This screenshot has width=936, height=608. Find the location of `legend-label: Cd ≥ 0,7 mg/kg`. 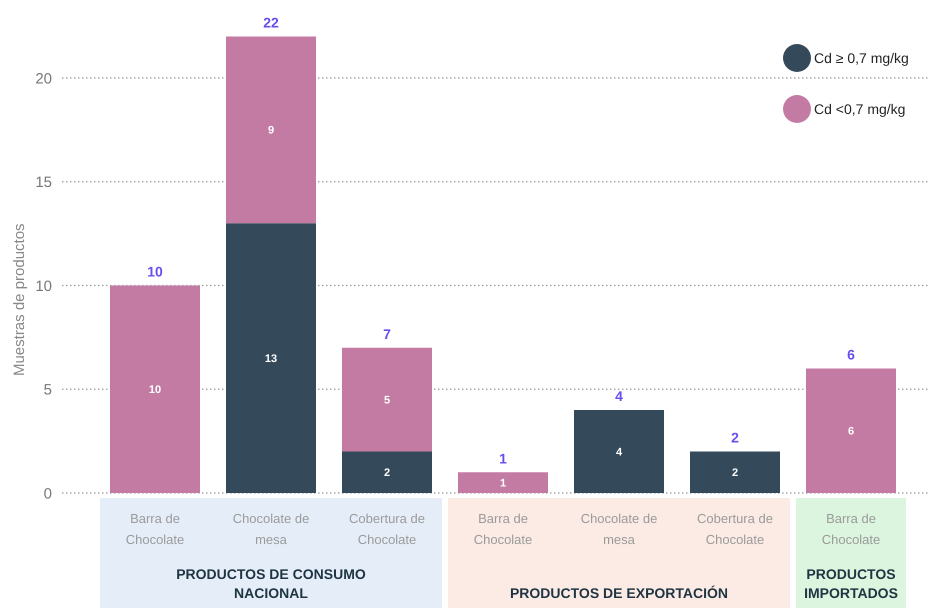

legend-label: Cd ≥ 0,7 mg/kg is located at coordinates (861, 58).